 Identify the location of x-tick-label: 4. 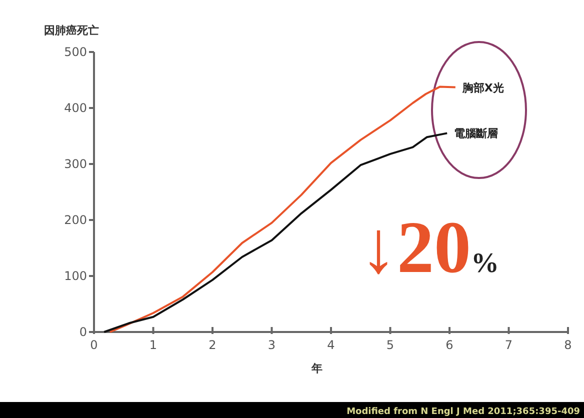
(331, 345).